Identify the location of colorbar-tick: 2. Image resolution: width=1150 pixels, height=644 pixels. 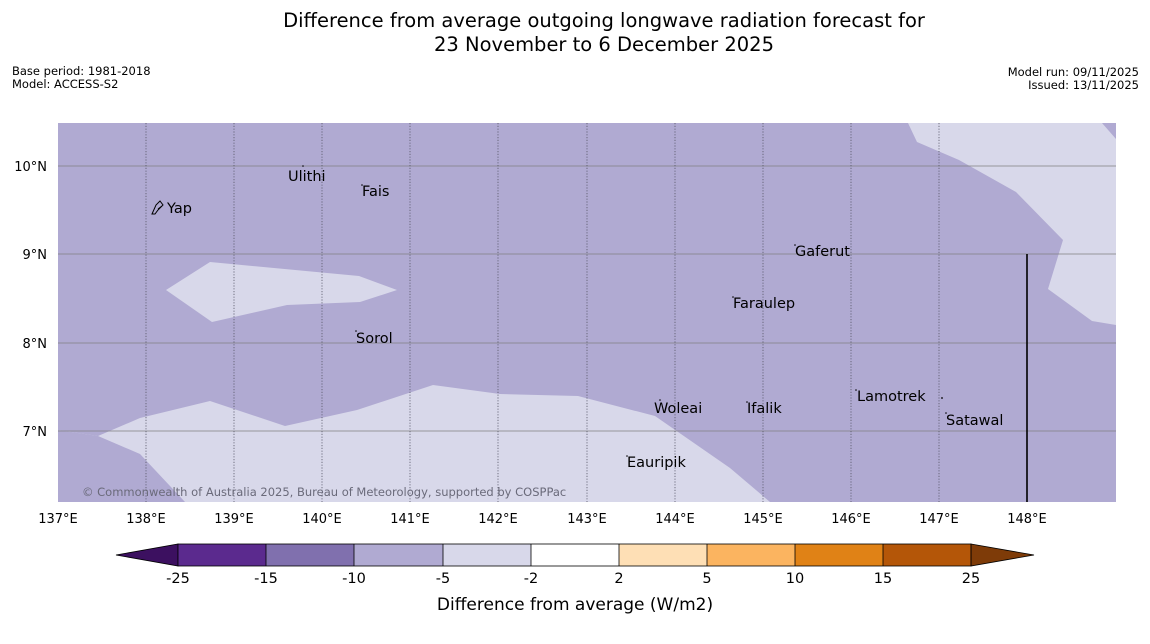
(618, 579).